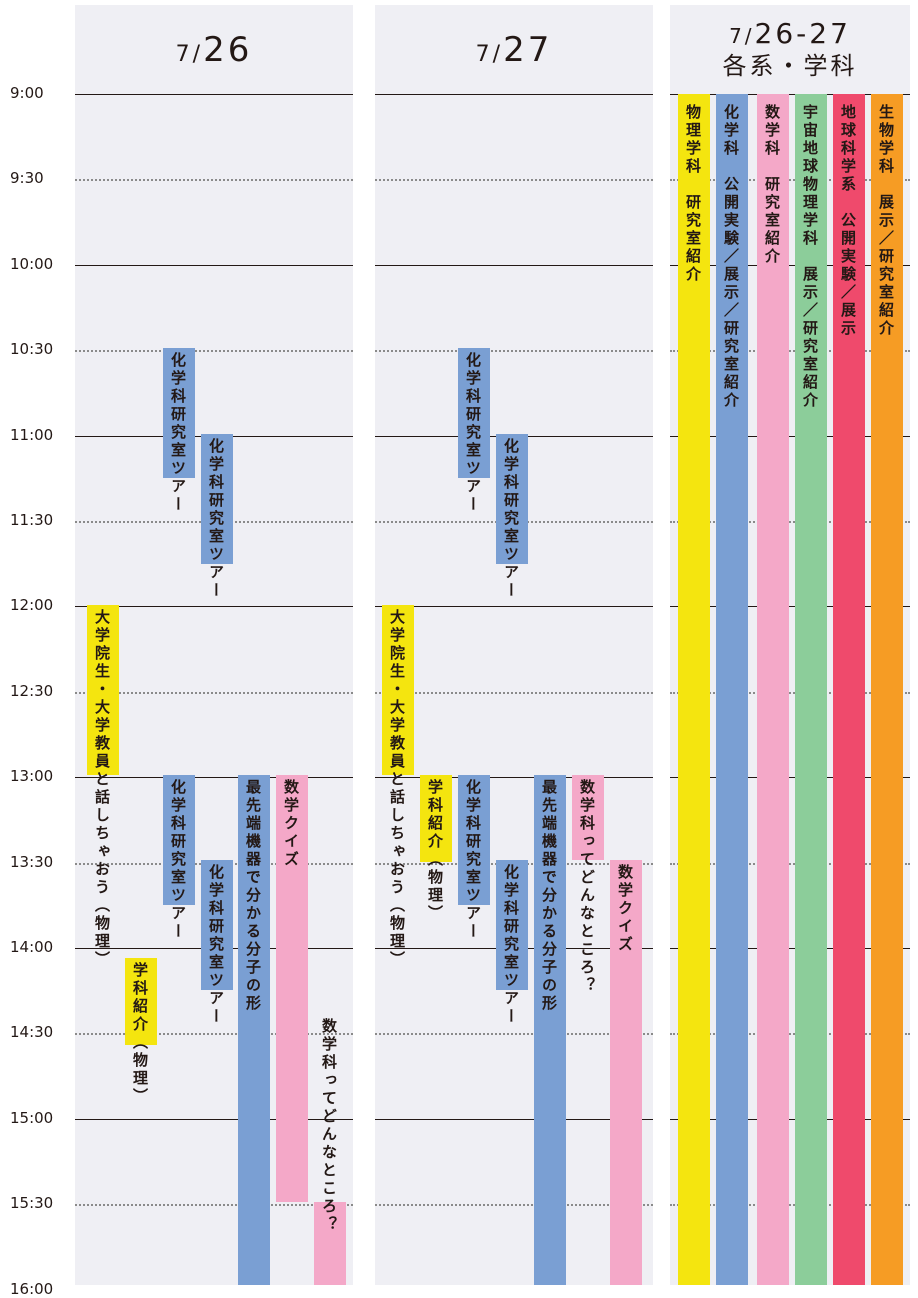 The width and height of the screenshot is (918, 1298). Describe the element at coordinates (27, 178) in the screenshot. I see `time-label: 9:30` at that location.